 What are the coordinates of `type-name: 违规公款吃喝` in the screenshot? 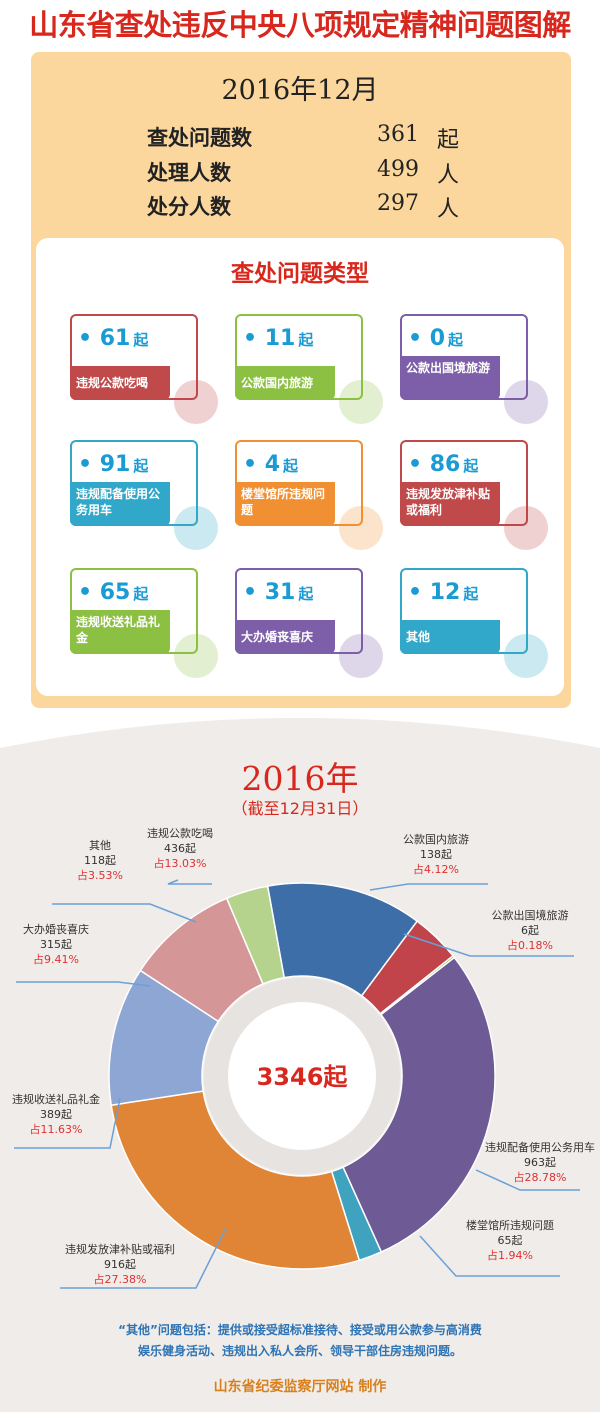 It's located at (120, 383).